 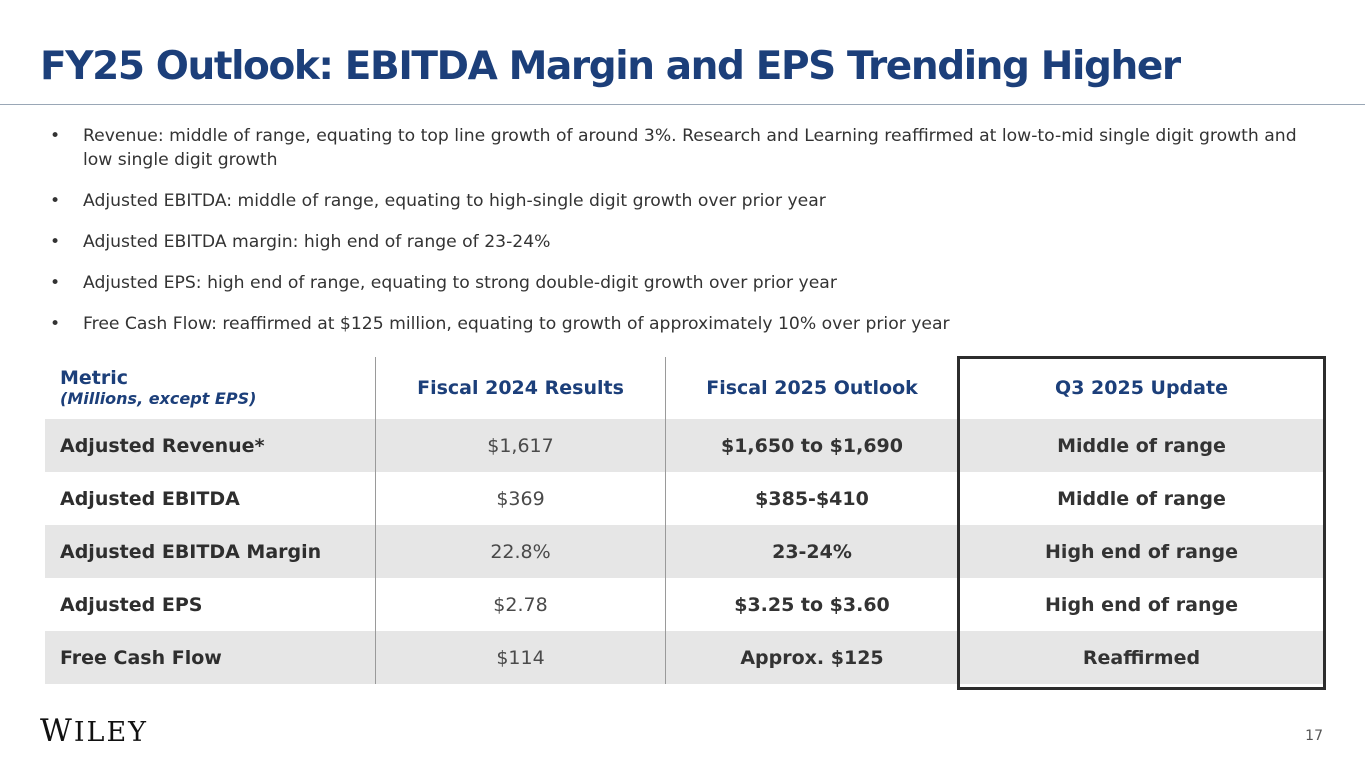 What do you see at coordinates (811, 551) in the screenshot?
I see `row-fy25: 23-24%` at bounding box center [811, 551].